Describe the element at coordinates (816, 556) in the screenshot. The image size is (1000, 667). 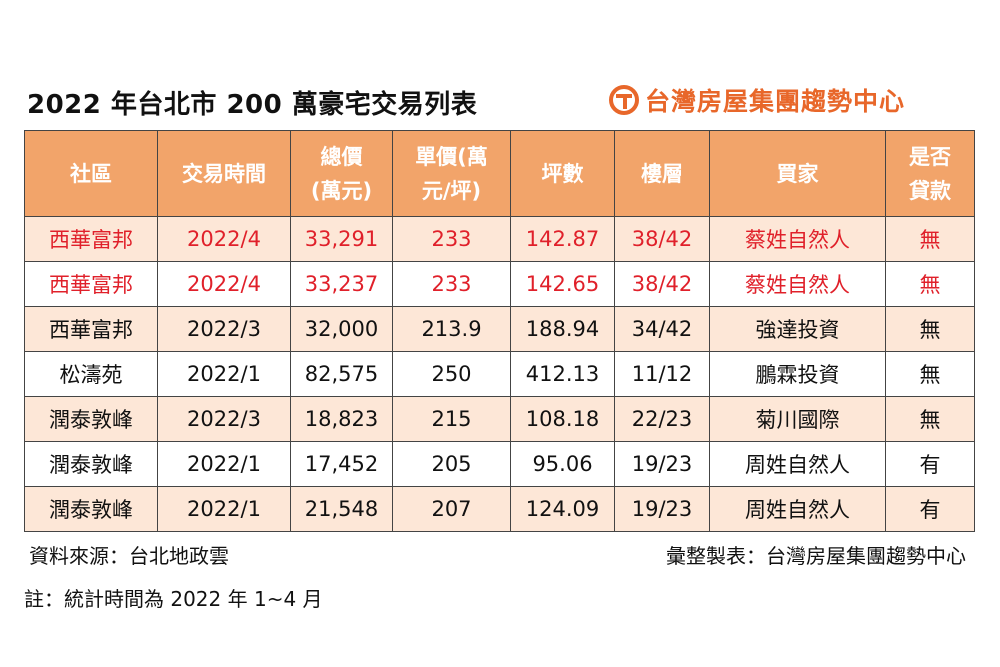
I see `compiled-by: 彙整製表：台灣房屋集團趨勢中心` at that location.